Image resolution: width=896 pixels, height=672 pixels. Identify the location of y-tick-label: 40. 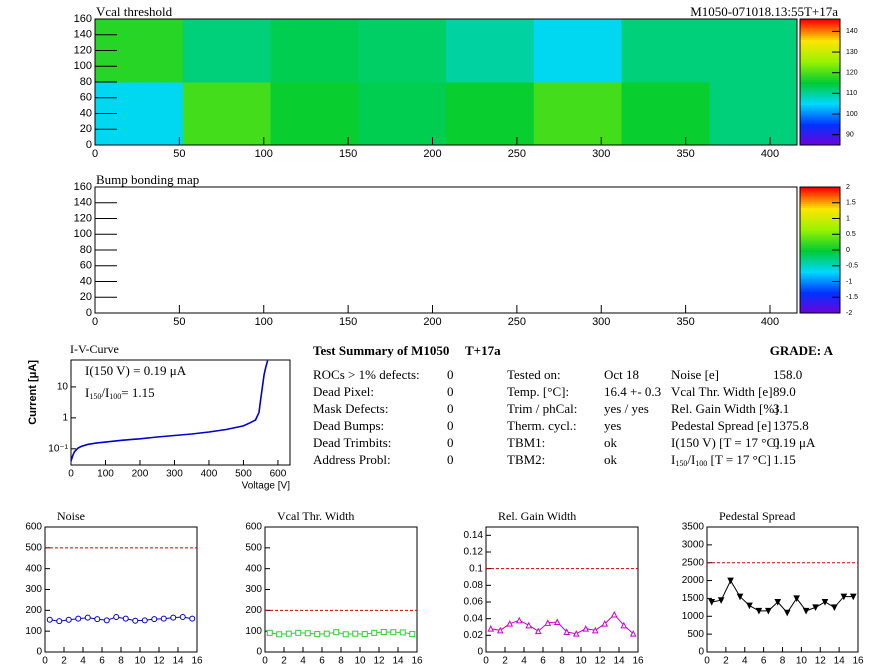
(86, 113).